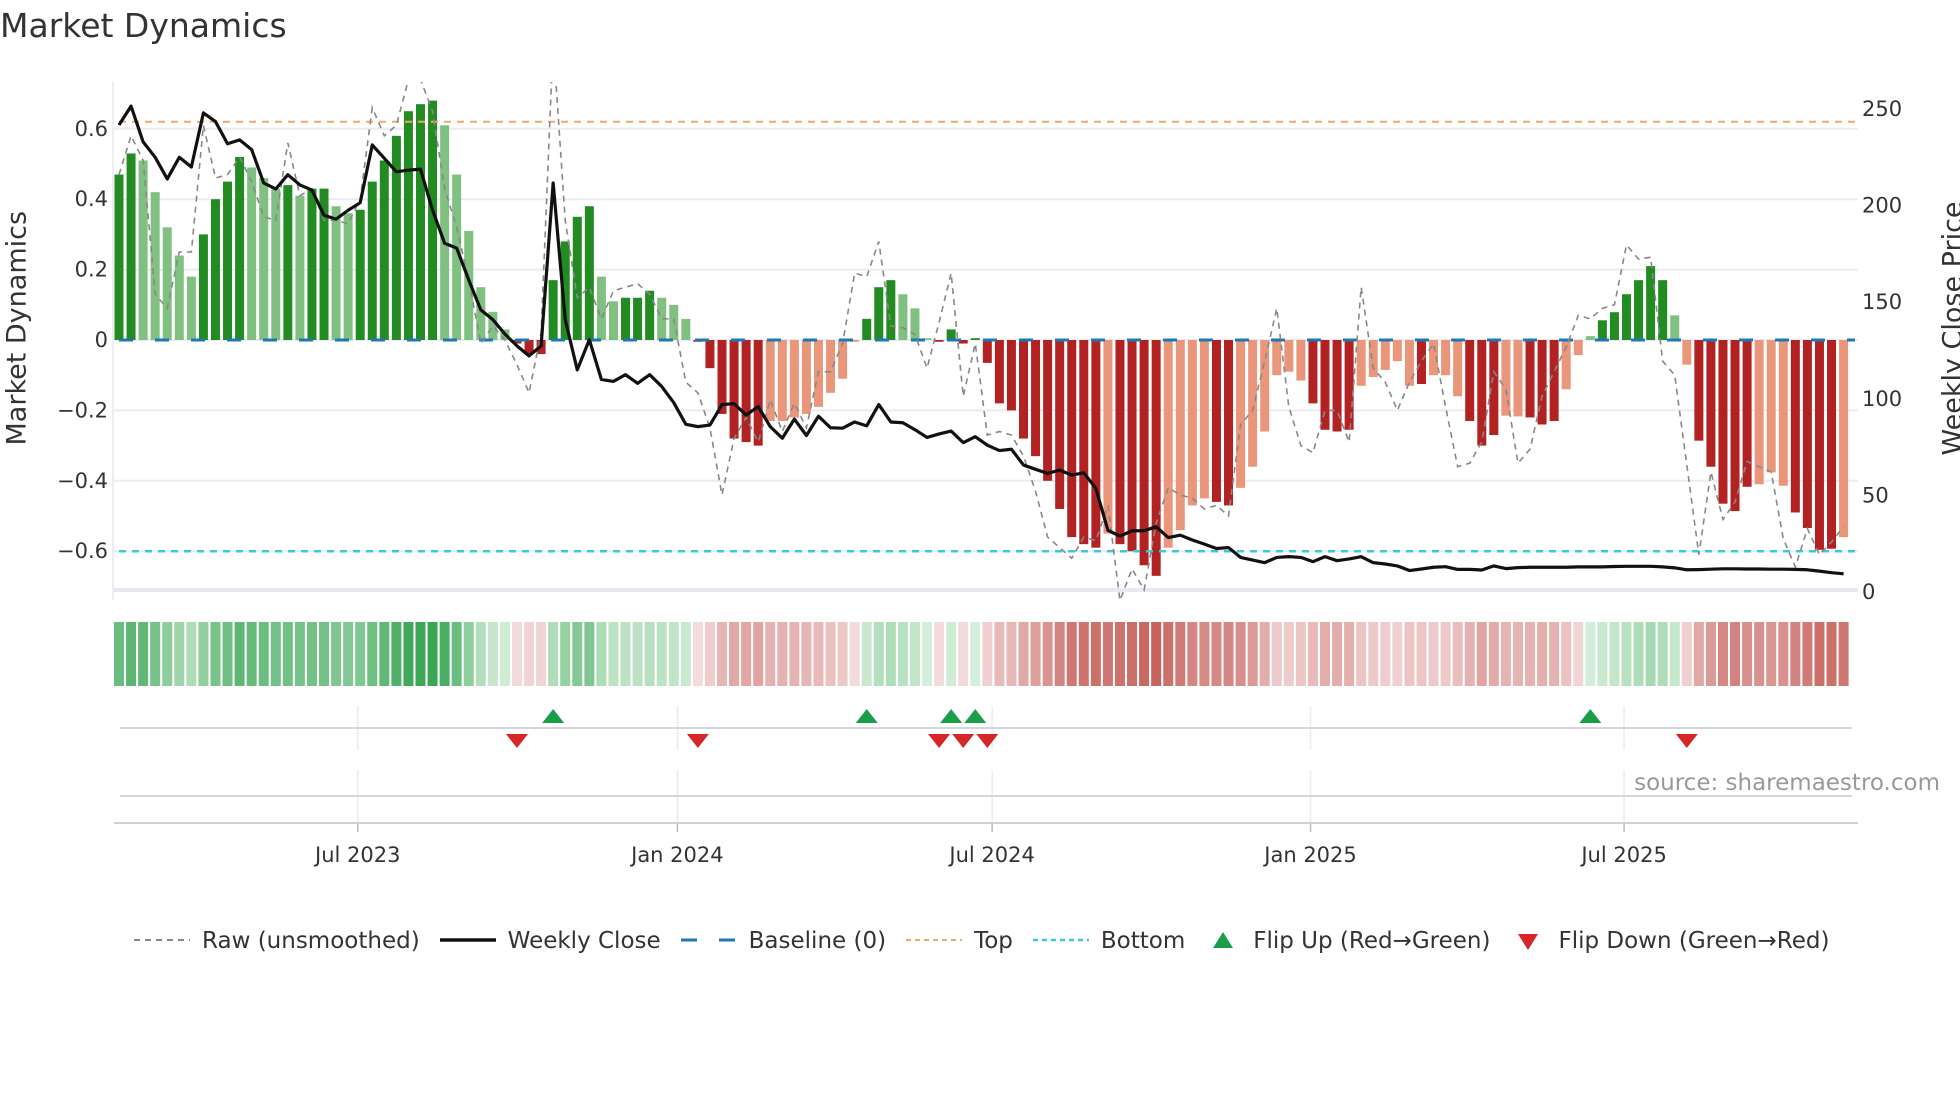 Image resolution: width=1960 pixels, height=1102 pixels. I want to click on x-tick-label: Jul 2025, so click(1622, 855).